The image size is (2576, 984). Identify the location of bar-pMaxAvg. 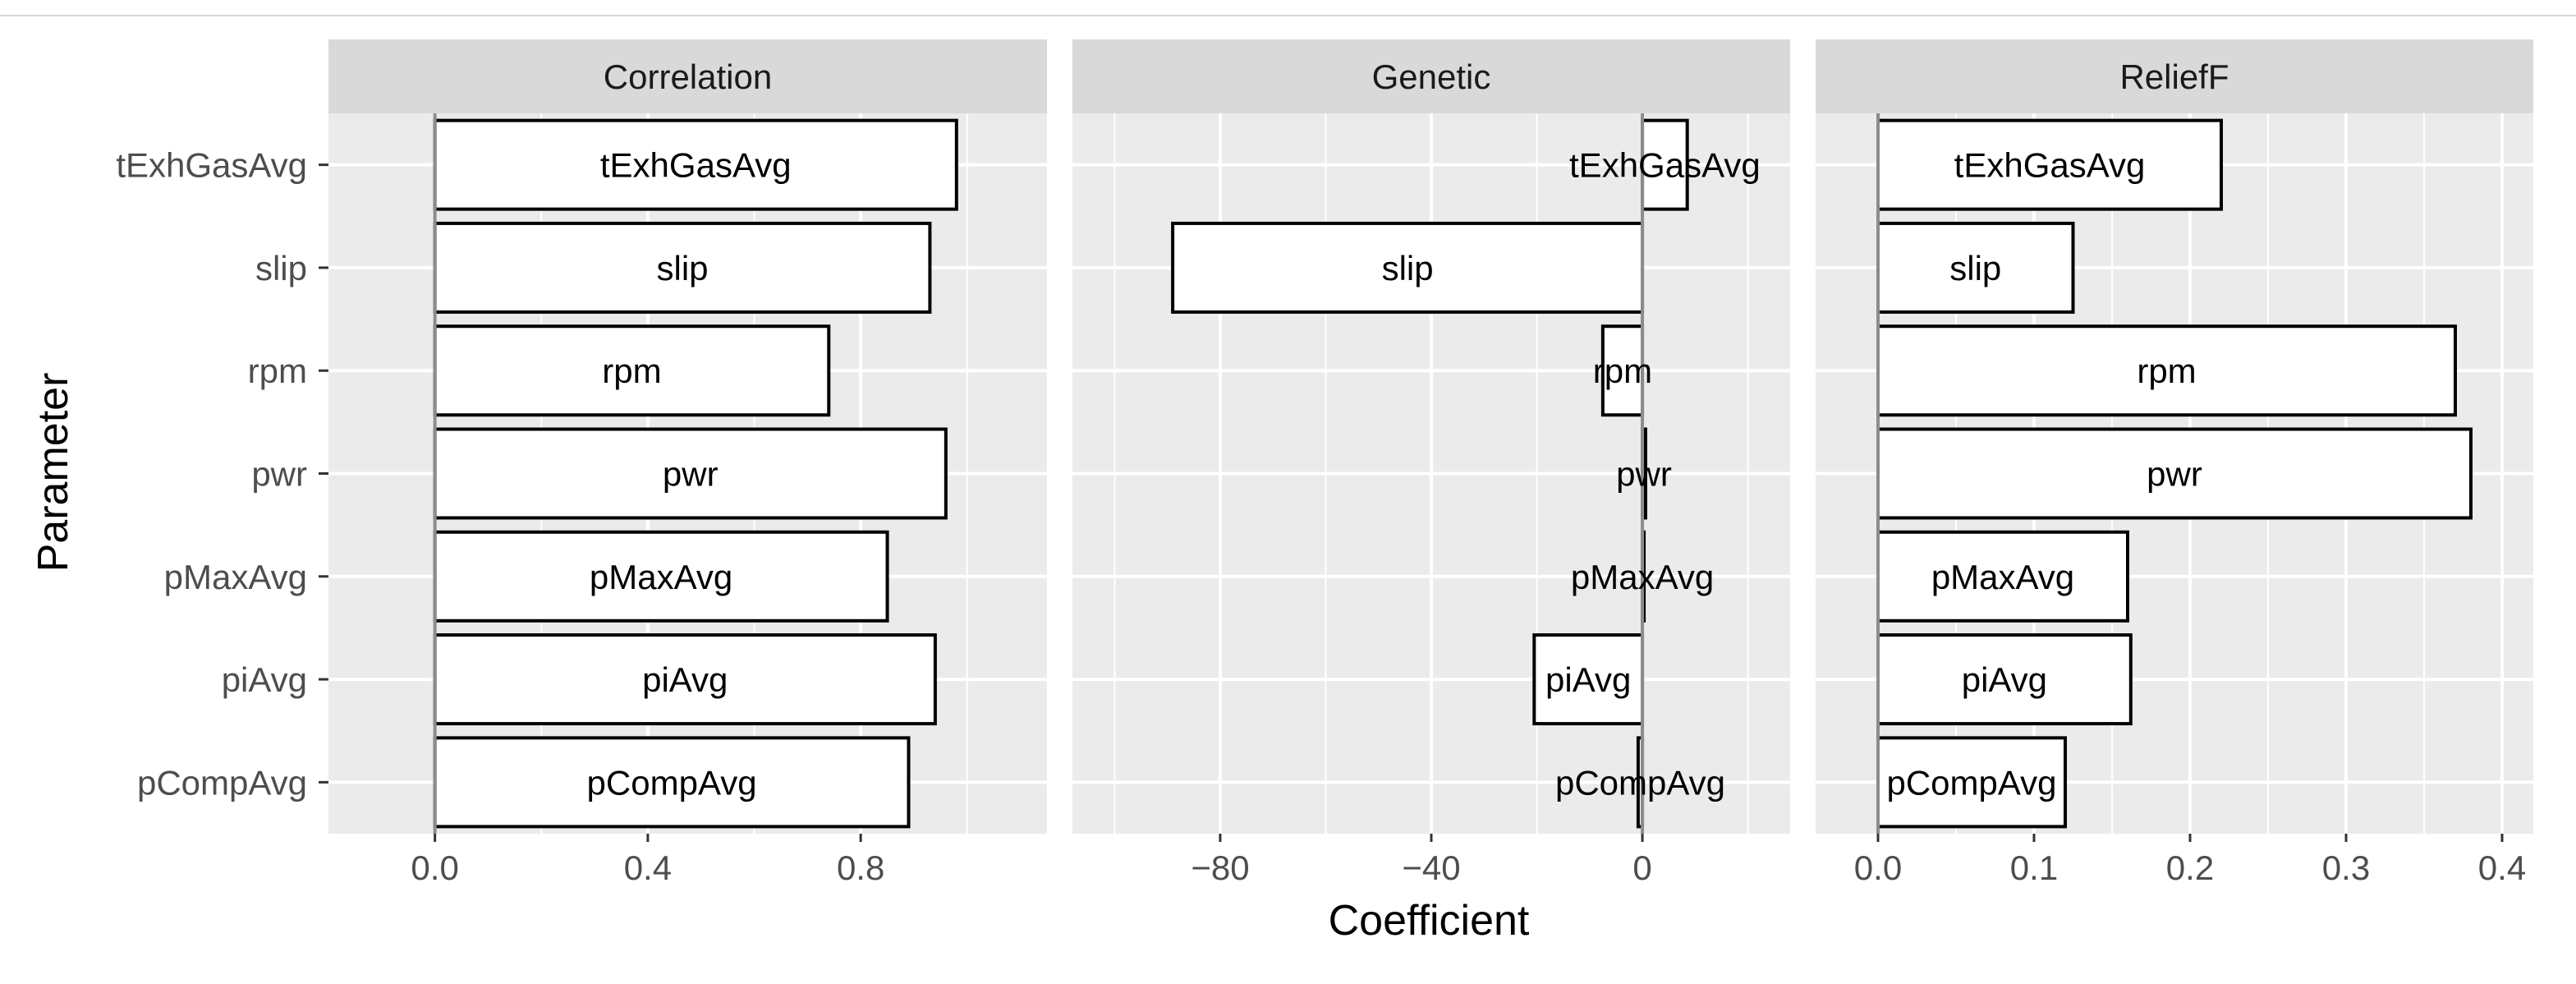
(661, 576).